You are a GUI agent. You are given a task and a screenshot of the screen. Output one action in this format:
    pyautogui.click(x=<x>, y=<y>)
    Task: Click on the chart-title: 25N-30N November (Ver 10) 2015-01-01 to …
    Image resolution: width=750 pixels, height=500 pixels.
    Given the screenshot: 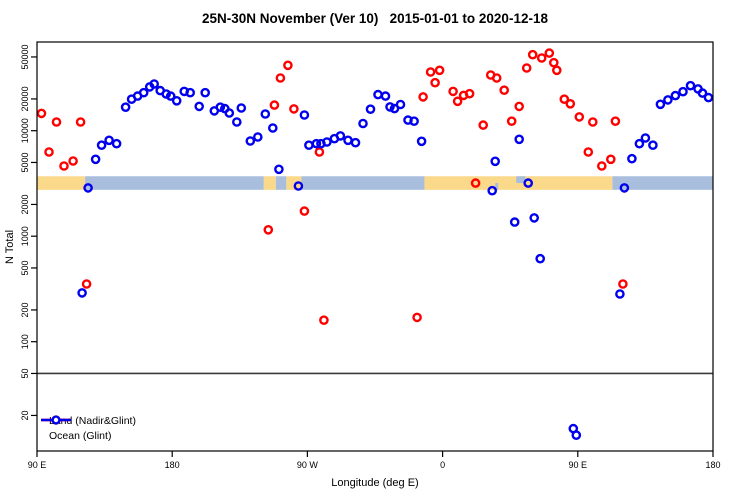 What is the action you would take?
    pyautogui.click(x=375, y=18)
    